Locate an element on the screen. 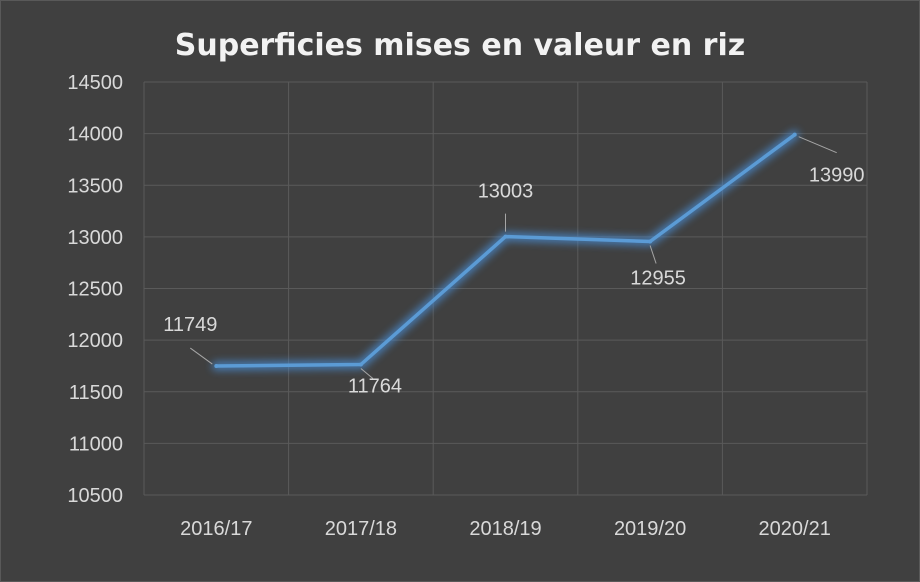 This screenshot has width=920, height=582. y-tick-label: 12000 is located at coordinates (95, 341).